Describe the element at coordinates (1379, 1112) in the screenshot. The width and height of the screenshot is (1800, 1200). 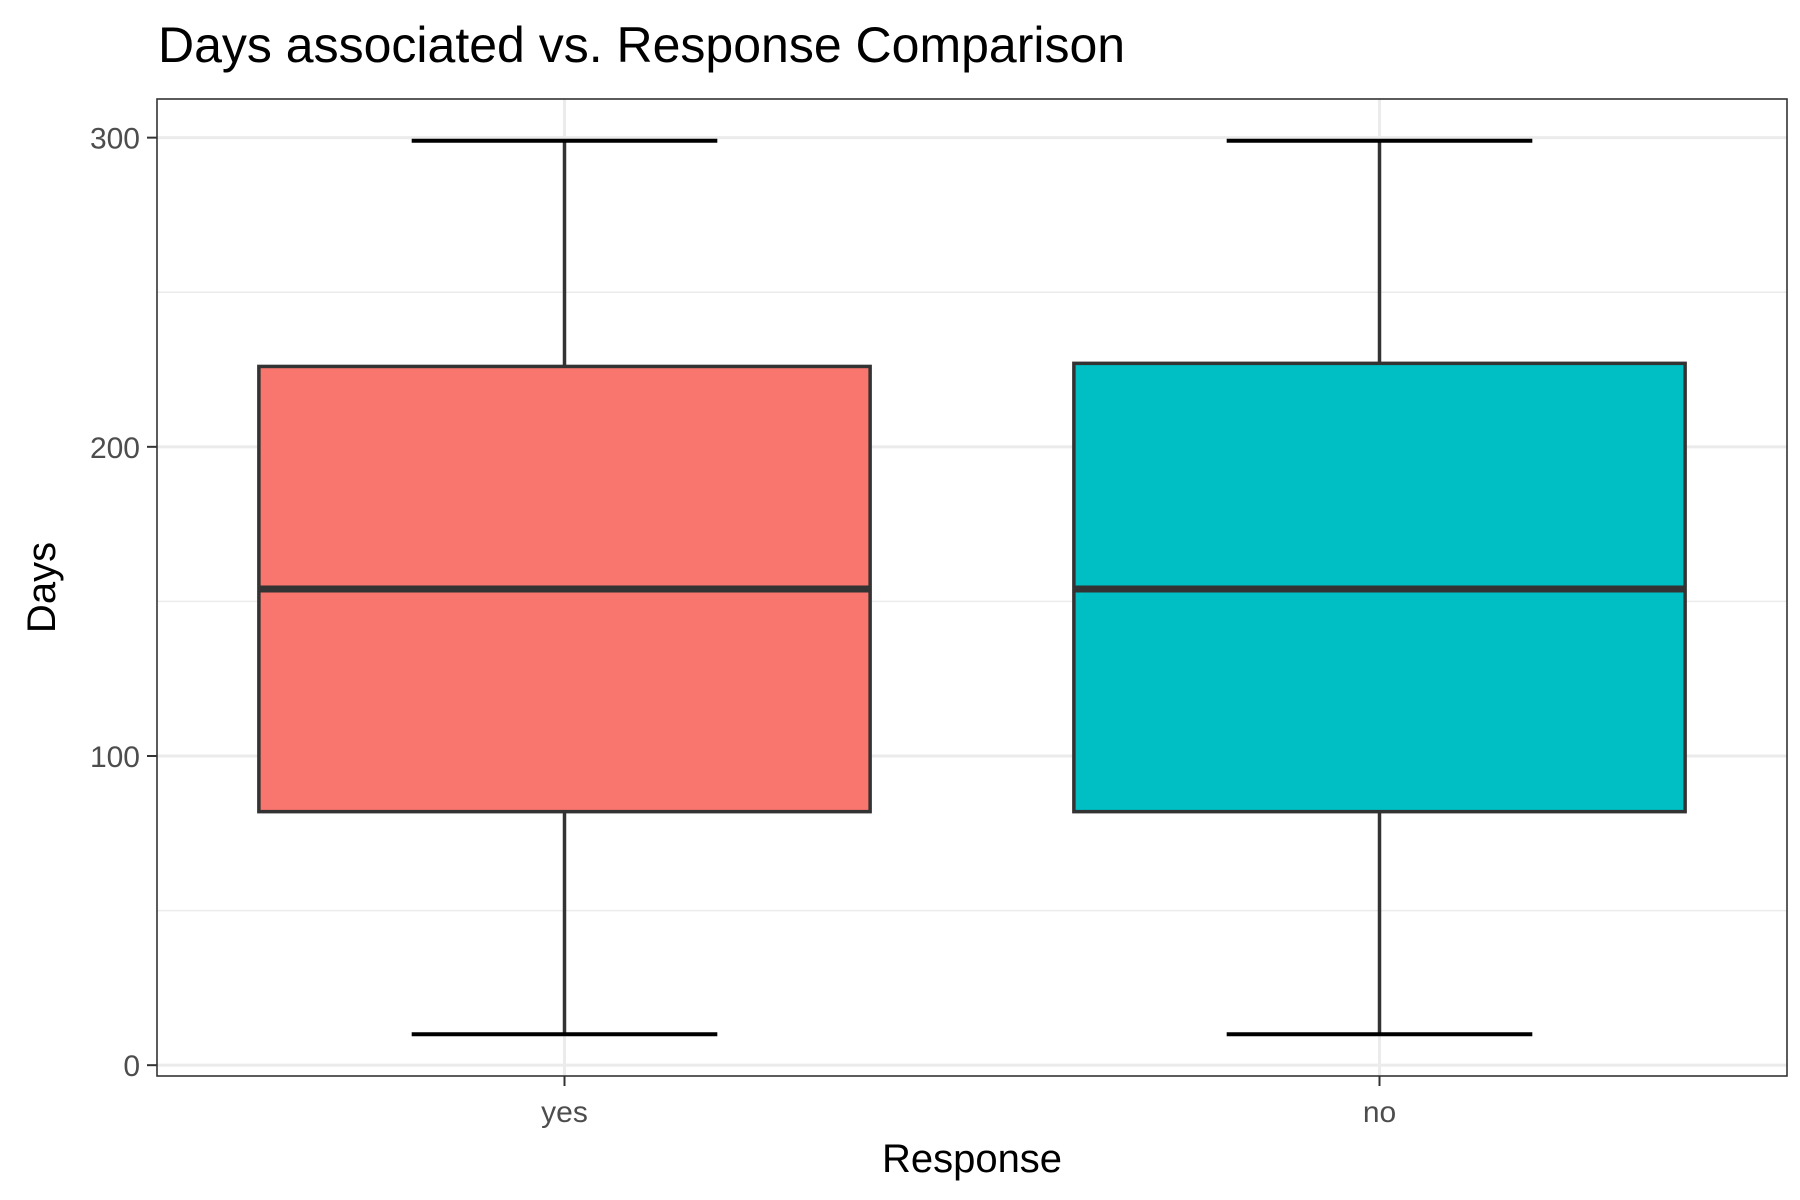
I see `x-tick-label-no: no` at that location.